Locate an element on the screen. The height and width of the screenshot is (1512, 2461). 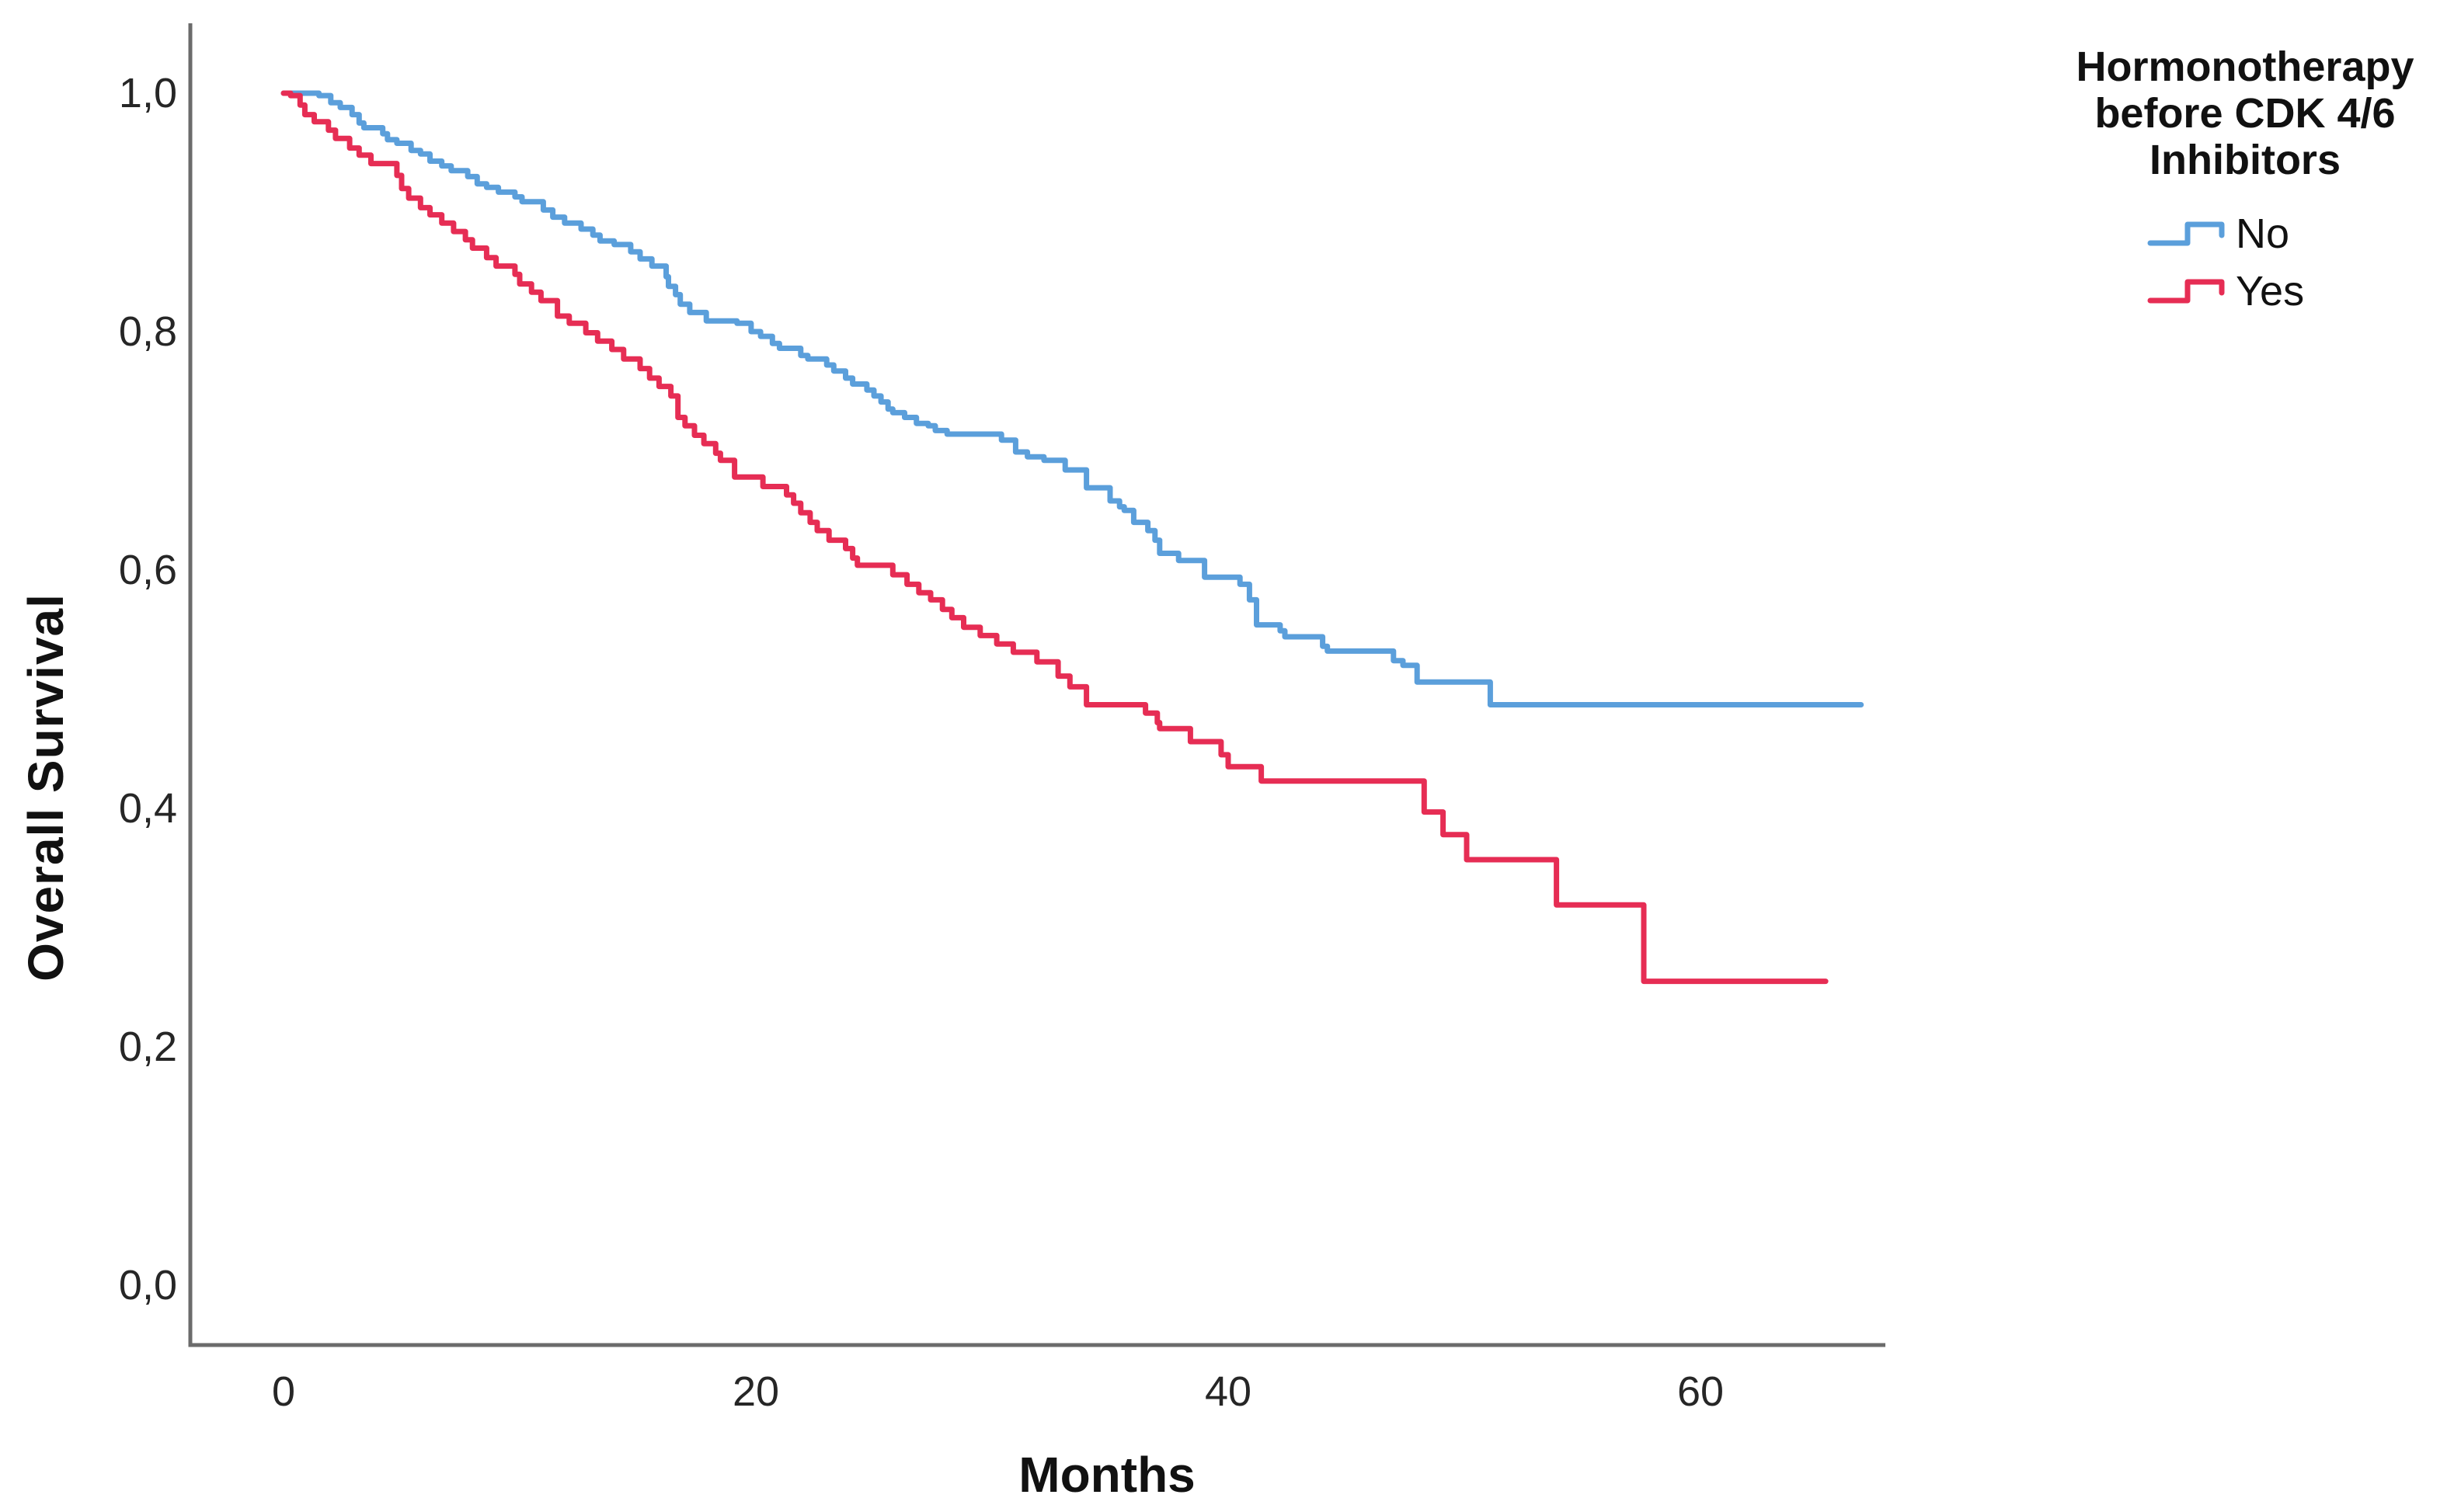
legend-title-line: before CDK 4/6 is located at coordinates (2245, 113).